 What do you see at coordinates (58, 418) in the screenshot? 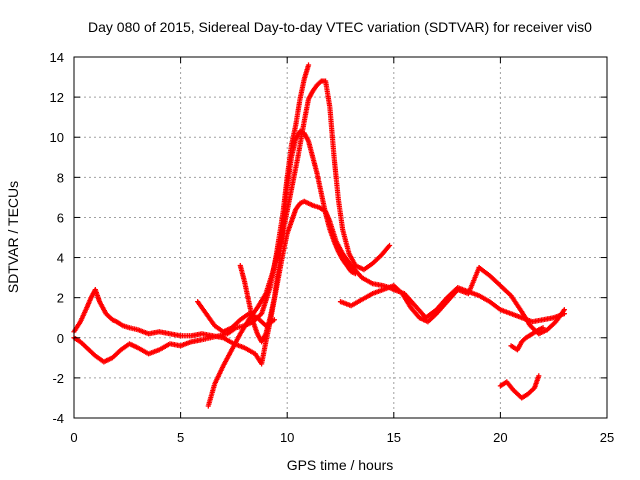
I see `y-tick-label: -4` at bounding box center [58, 418].